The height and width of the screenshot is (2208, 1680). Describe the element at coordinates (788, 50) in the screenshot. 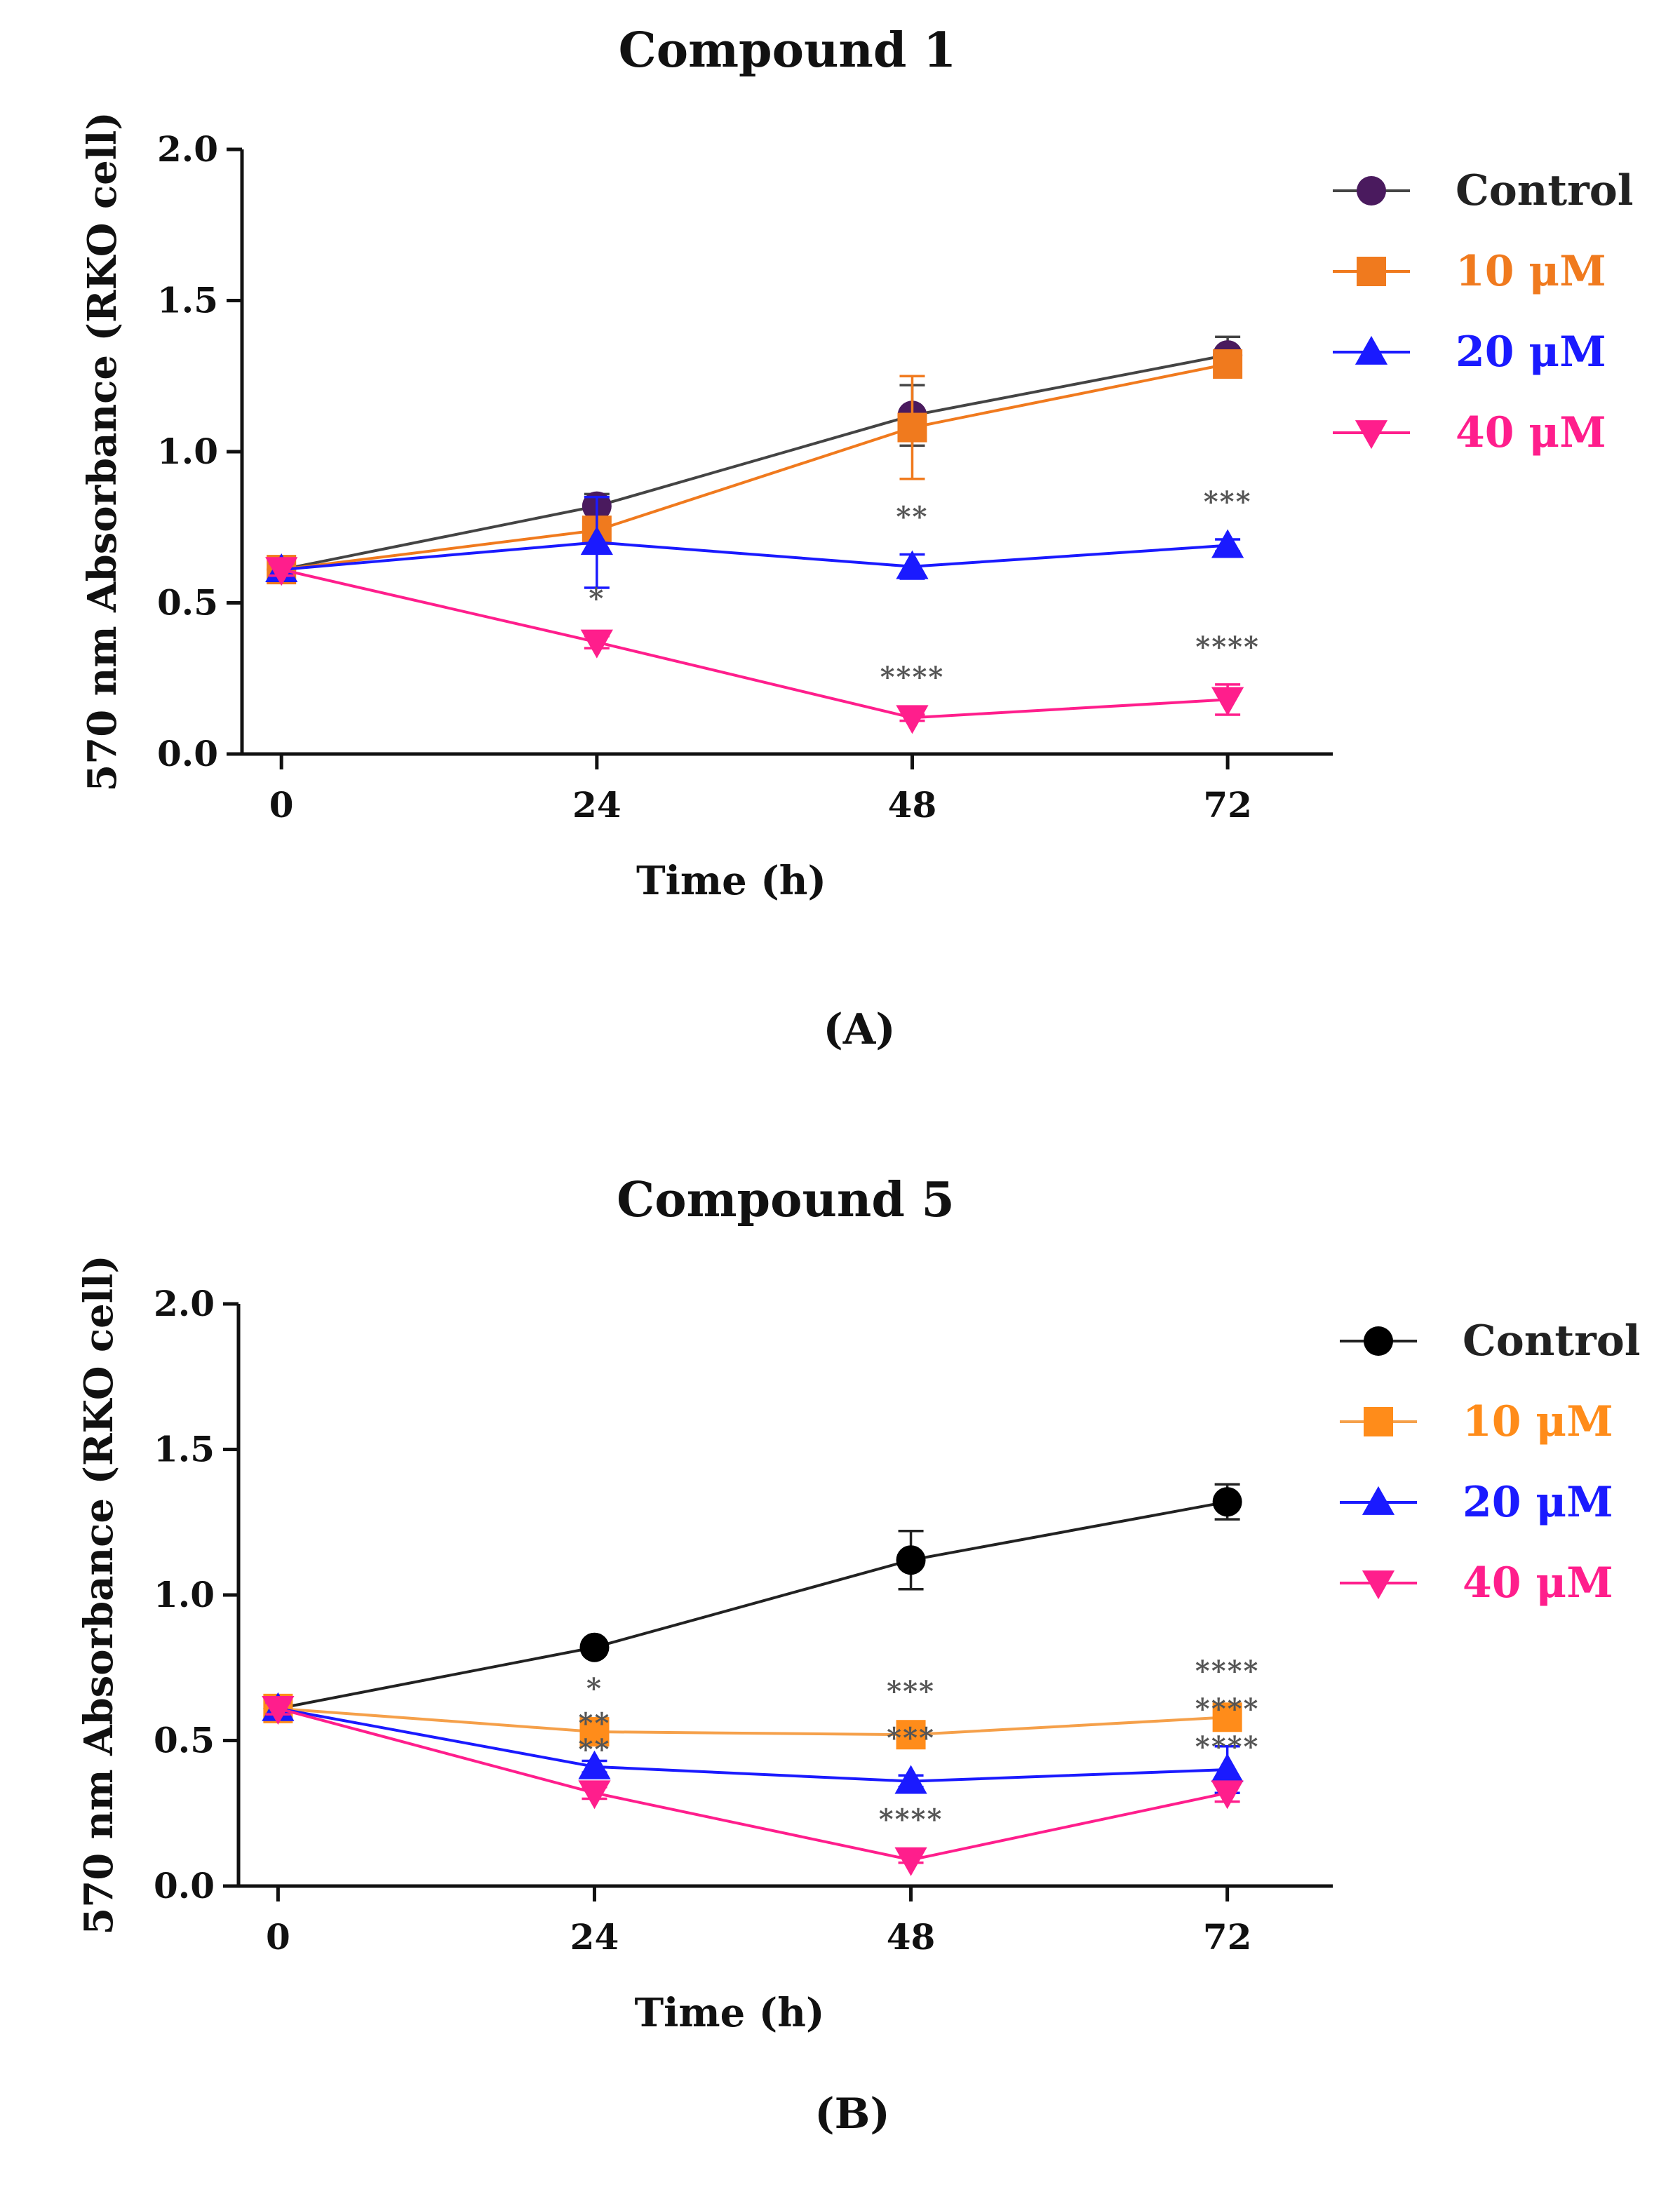

I see `chart-title: Compound 1` at that location.